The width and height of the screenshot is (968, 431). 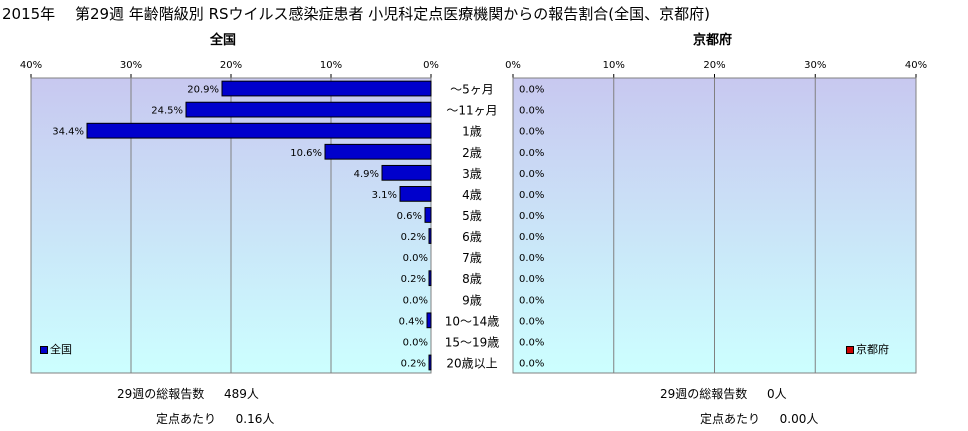 What do you see at coordinates (306, 153) in the screenshot?
I see `data-label-national: 10.6%` at bounding box center [306, 153].